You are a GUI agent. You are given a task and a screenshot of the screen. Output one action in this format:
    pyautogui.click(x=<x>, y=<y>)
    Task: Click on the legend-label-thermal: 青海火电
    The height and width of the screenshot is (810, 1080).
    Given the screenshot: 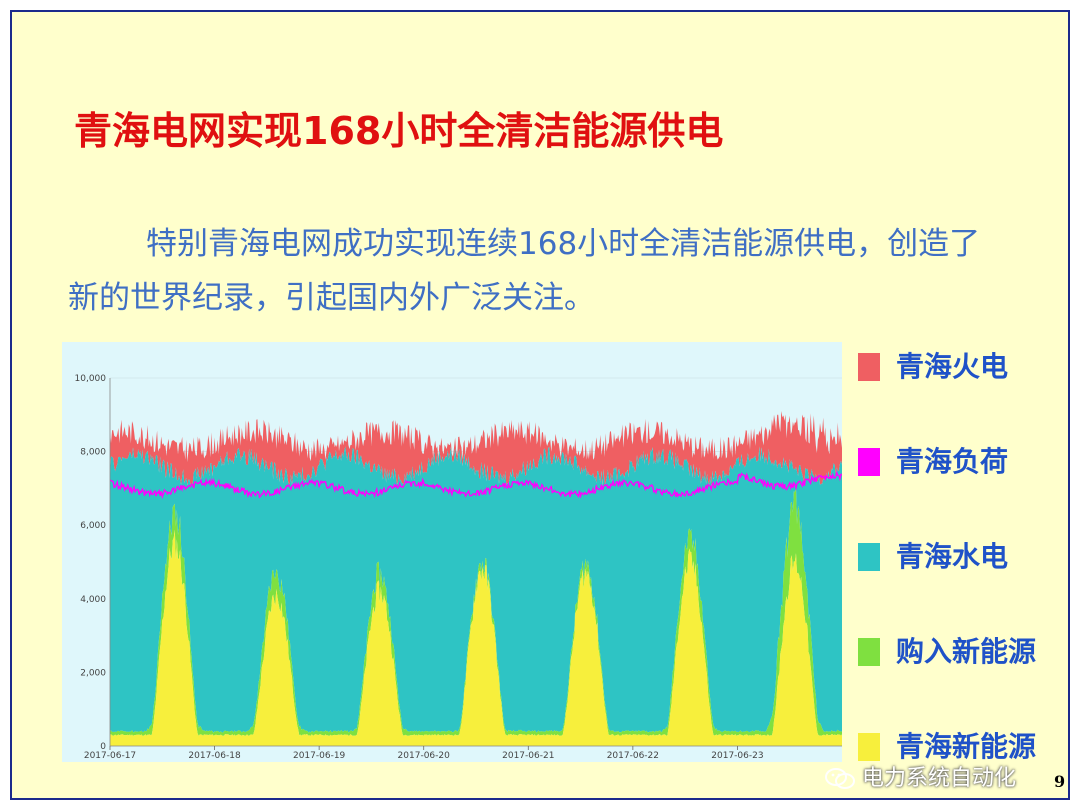 What is the action you would take?
    pyautogui.click(x=952, y=366)
    